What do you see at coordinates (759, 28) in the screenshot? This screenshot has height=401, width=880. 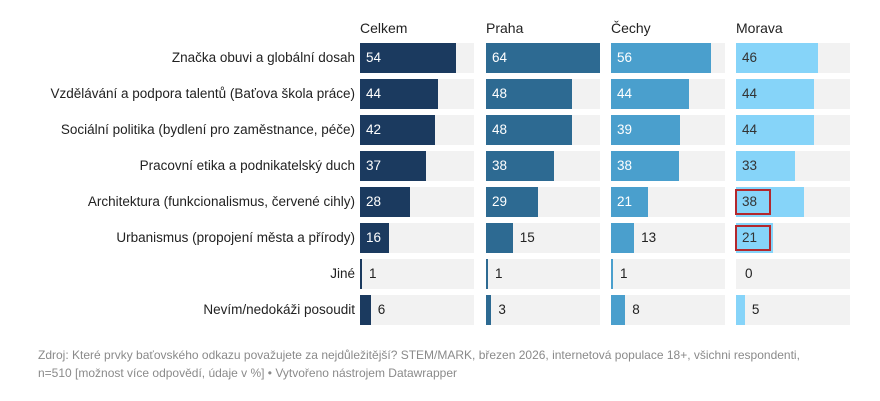 I see `panel-title: Morava` at bounding box center [759, 28].